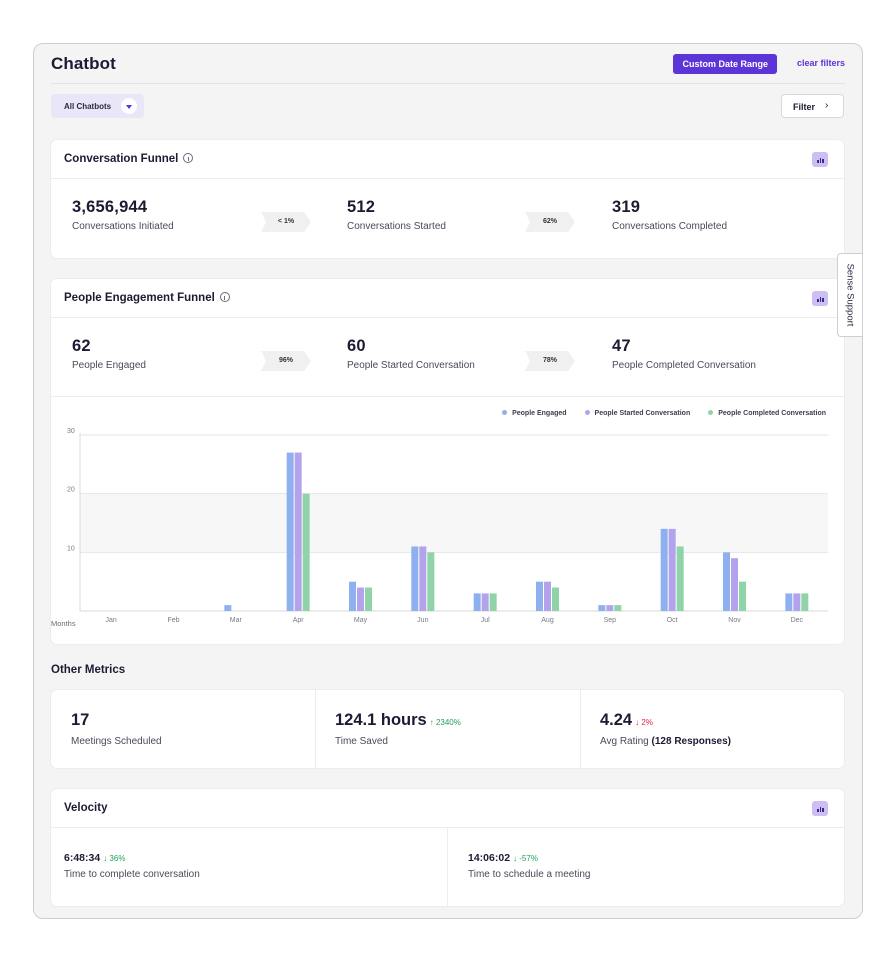 Image resolution: width=895 pixels, height=961 pixels. Describe the element at coordinates (71, 548) in the screenshot. I see `y-tick-label: 10` at that location.